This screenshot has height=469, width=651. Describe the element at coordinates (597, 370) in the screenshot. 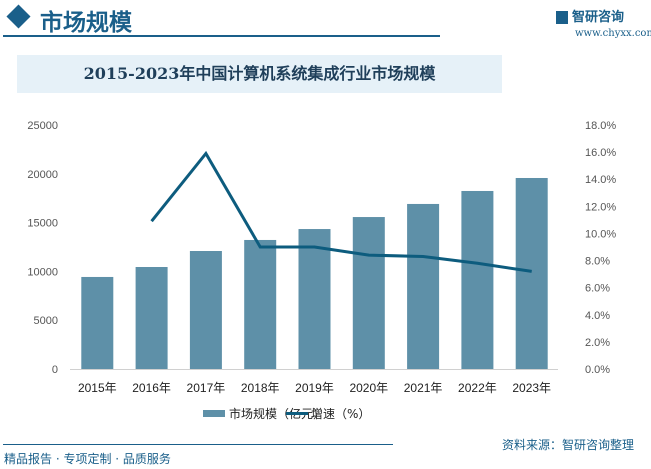

I see `y-right-tick-label: 0.0%` at that location.